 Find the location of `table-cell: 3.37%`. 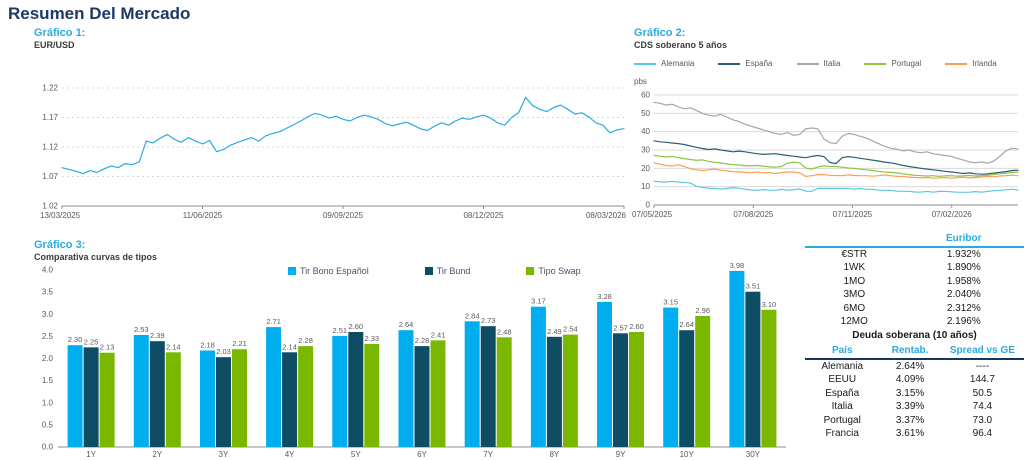

table-cell: 3.37% is located at coordinates (910, 420).